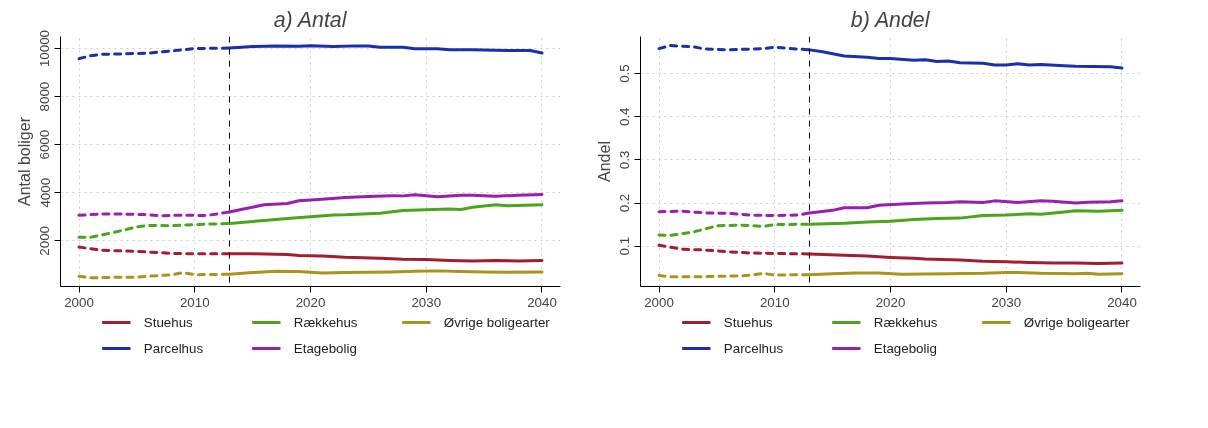 This screenshot has height=428, width=1208. What do you see at coordinates (625, 246) in the screenshot?
I see `y-tick-label: 0.1` at bounding box center [625, 246].